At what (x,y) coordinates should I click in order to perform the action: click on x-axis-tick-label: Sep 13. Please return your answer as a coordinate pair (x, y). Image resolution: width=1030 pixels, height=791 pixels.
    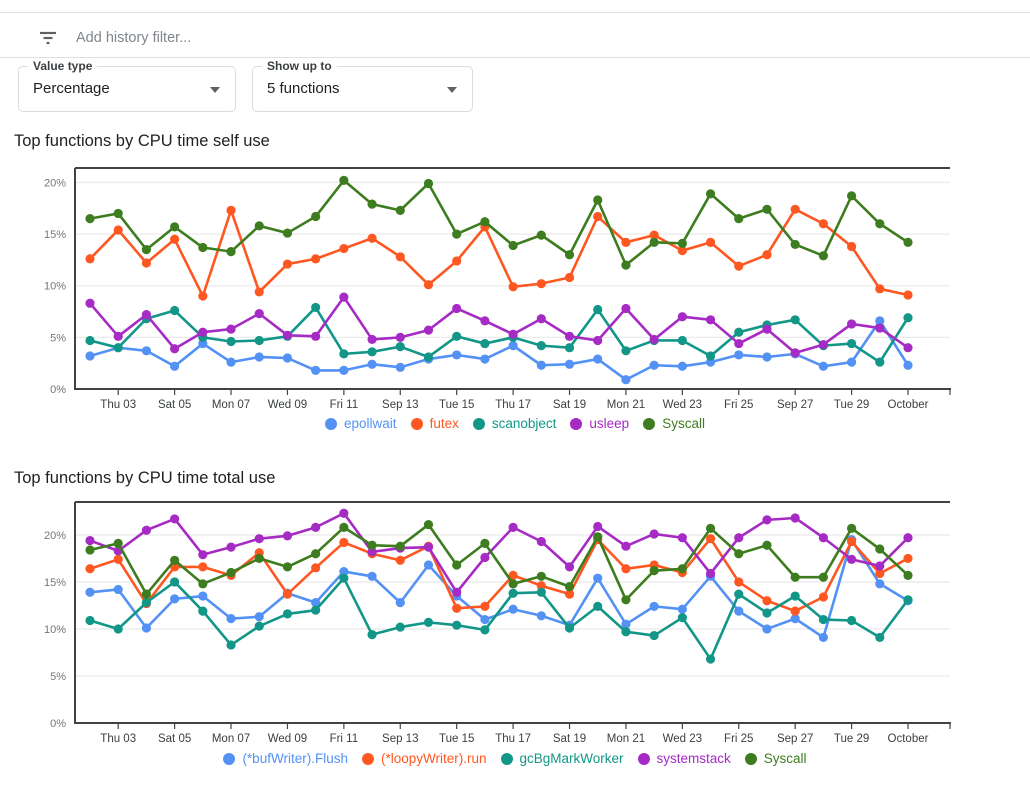
    Looking at the image, I should click on (400, 405).